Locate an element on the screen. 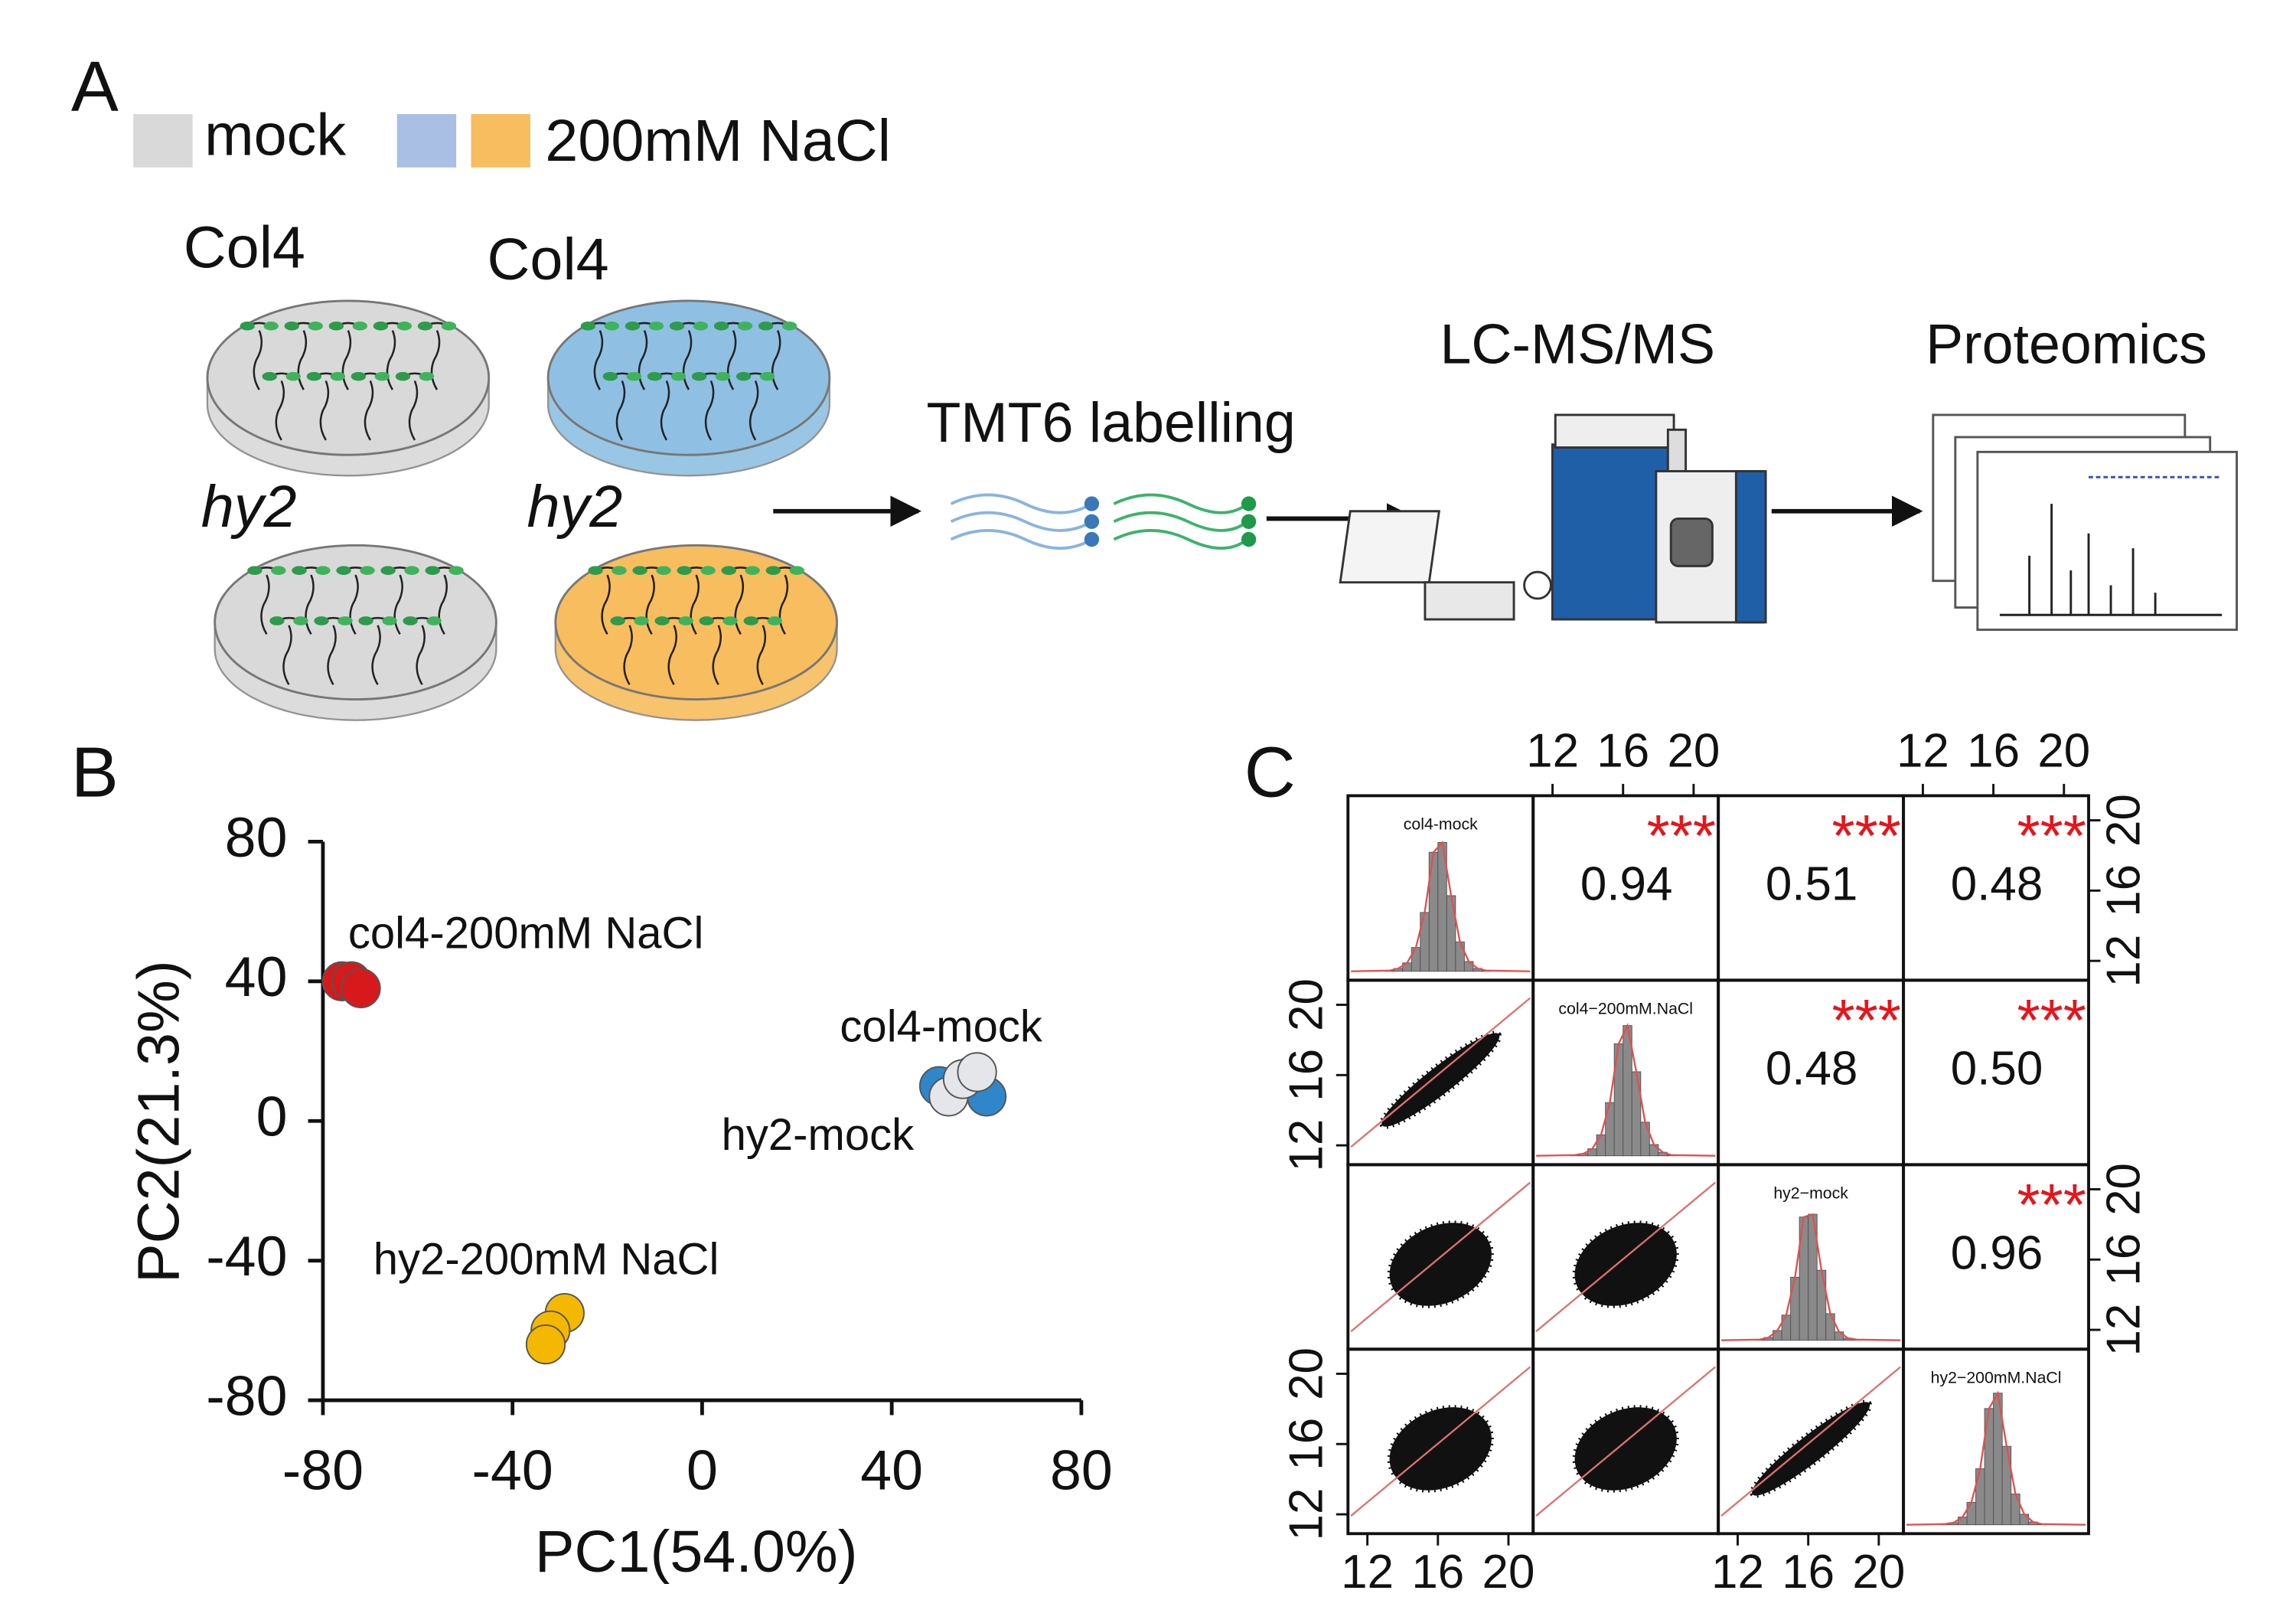  spectra-sheets is located at coordinates (2085, 522).